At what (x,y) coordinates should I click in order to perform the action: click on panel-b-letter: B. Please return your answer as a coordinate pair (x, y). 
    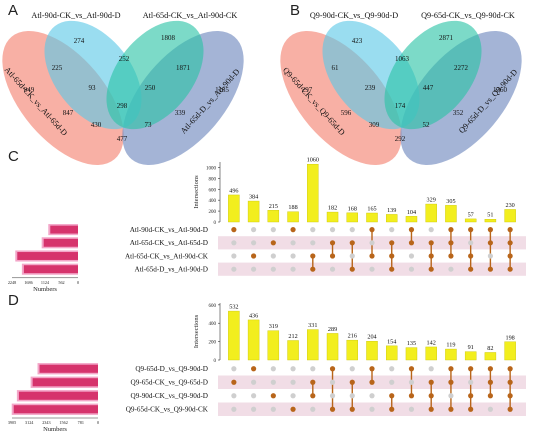
    Looking at the image, I should click on (295, 10).